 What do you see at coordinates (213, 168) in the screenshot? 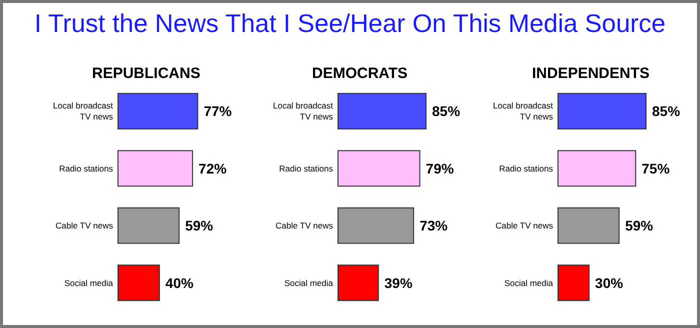
I see `data-label: 72%` at bounding box center [213, 168].